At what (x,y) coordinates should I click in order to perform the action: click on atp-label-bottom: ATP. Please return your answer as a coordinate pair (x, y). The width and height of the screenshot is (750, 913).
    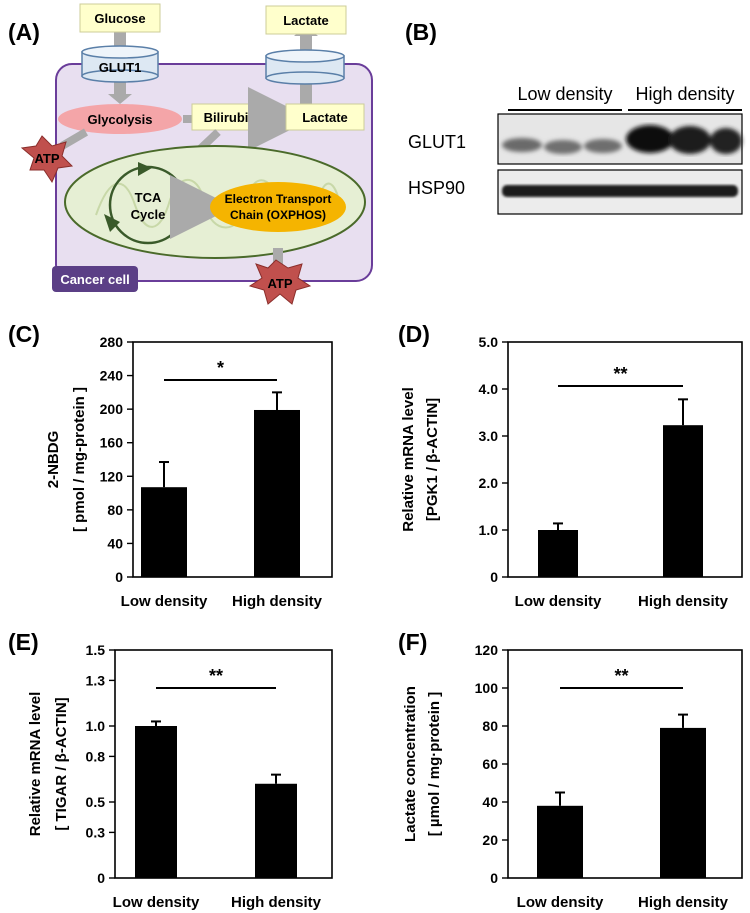
    Looking at the image, I should click on (279, 283).